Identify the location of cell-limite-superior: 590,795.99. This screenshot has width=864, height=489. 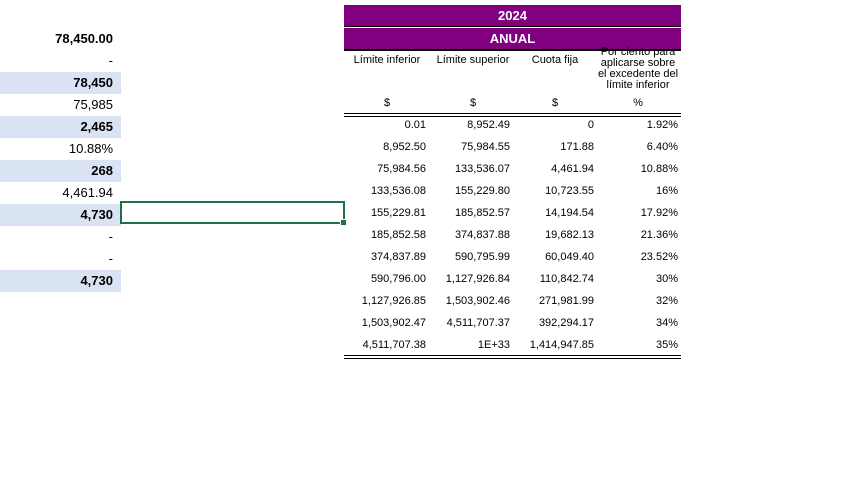
(482, 257).